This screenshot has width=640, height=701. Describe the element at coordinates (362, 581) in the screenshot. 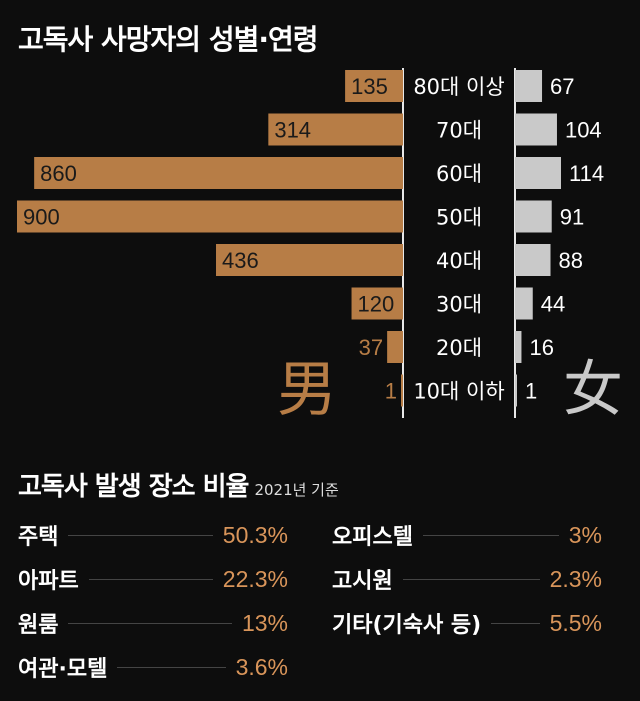

I see `place-name: 고시원` at that location.